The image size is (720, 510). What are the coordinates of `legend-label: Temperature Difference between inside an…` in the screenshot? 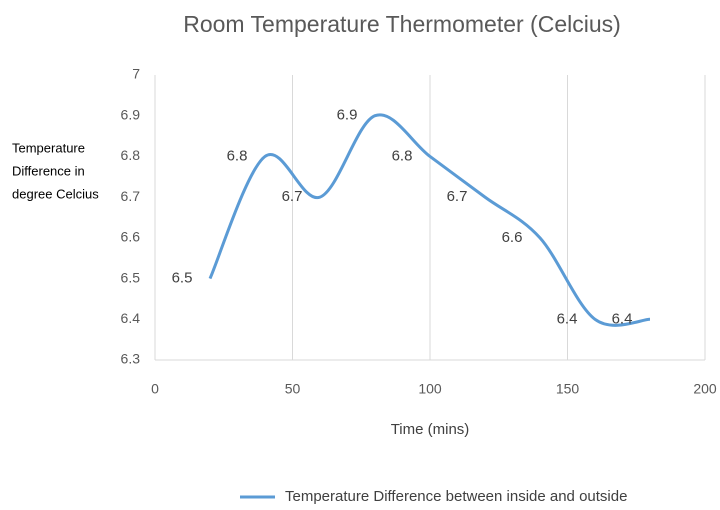 It's located at (456, 496).